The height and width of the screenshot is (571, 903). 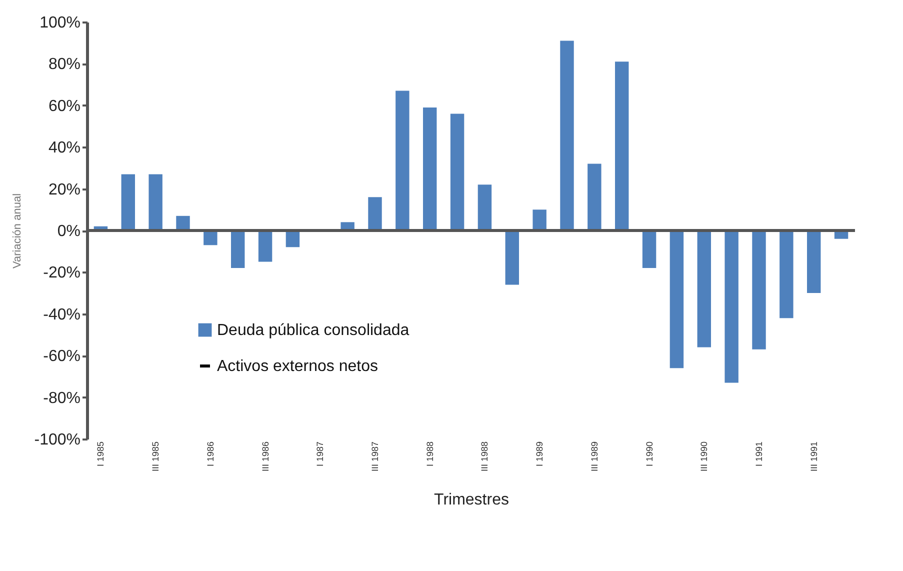 What do you see at coordinates (61, 273) in the screenshot?
I see `y-tick-label: -20%` at bounding box center [61, 273].